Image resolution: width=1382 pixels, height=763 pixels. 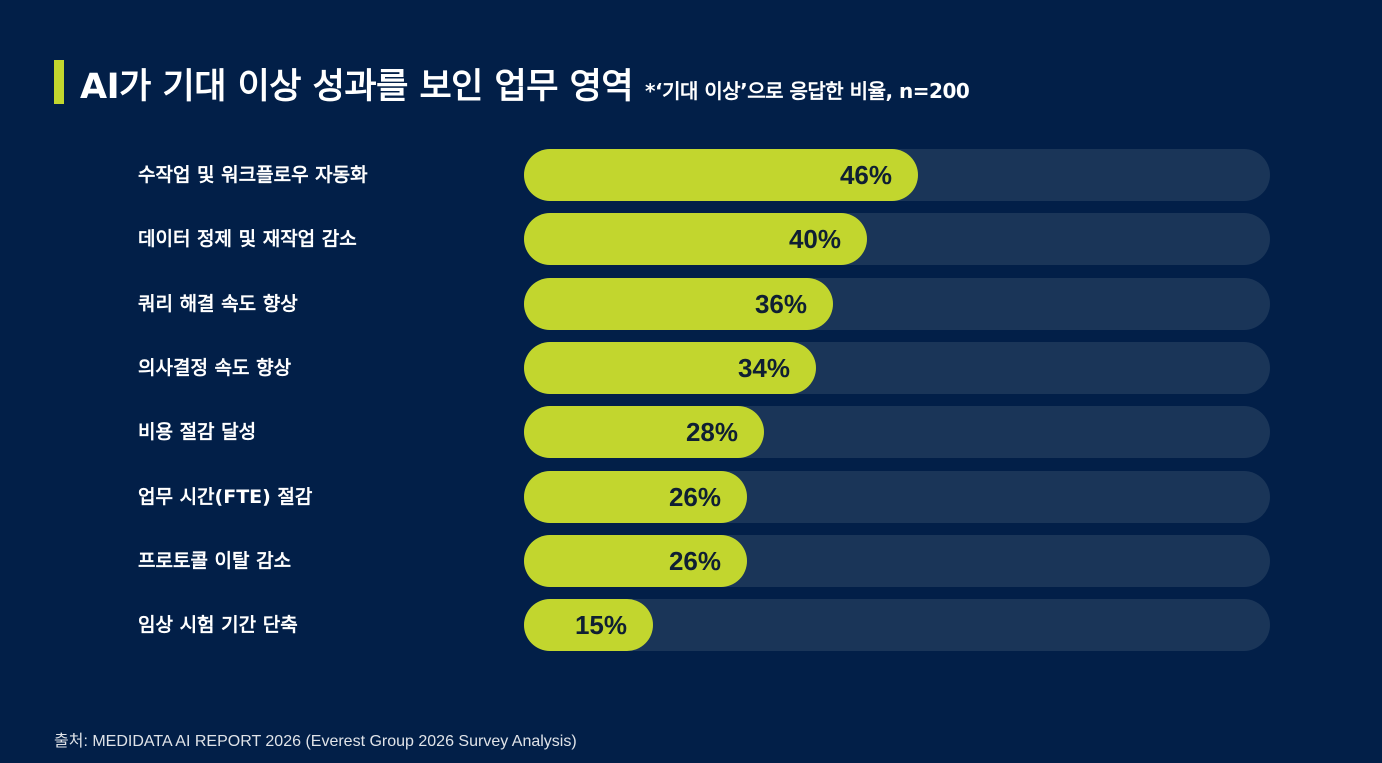 I want to click on bar-row: 업무 시간(FTE) 절감 26%, so click(x=691, y=496).